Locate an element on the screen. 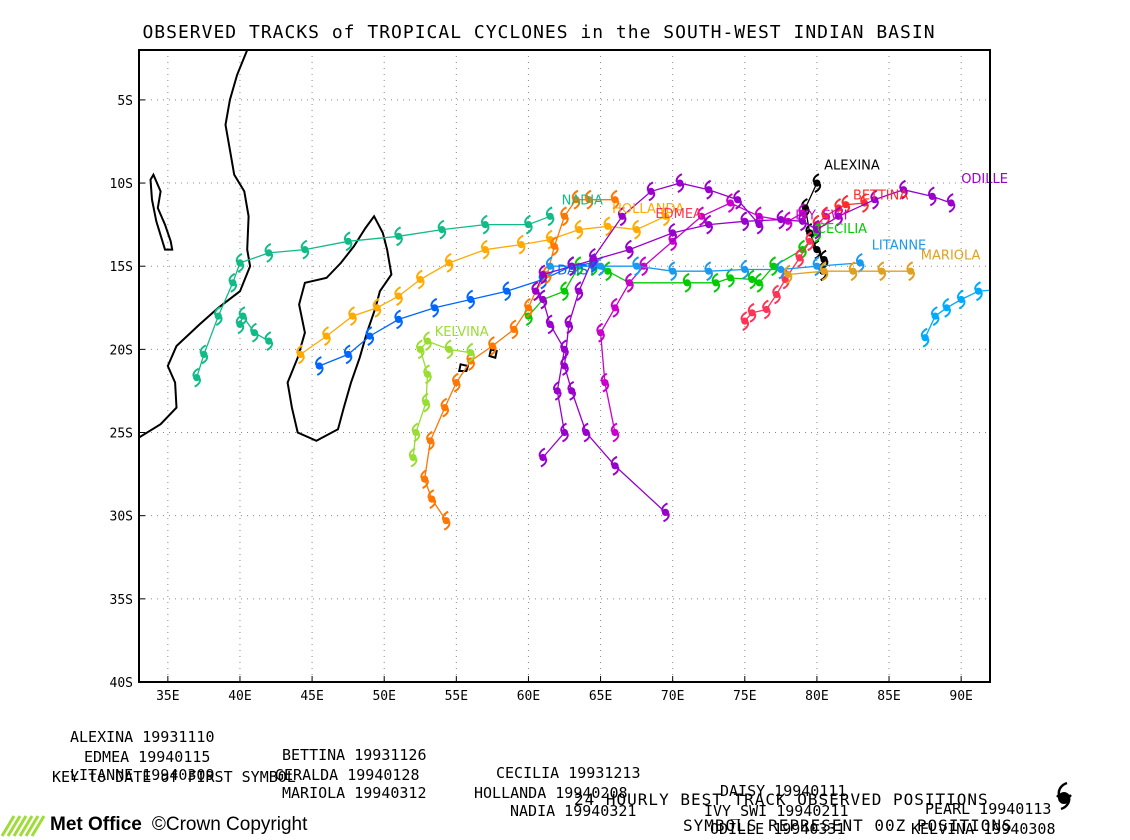 This screenshot has height=840, width=1130. key-entry: NADIA 19940321 is located at coordinates (573, 811).